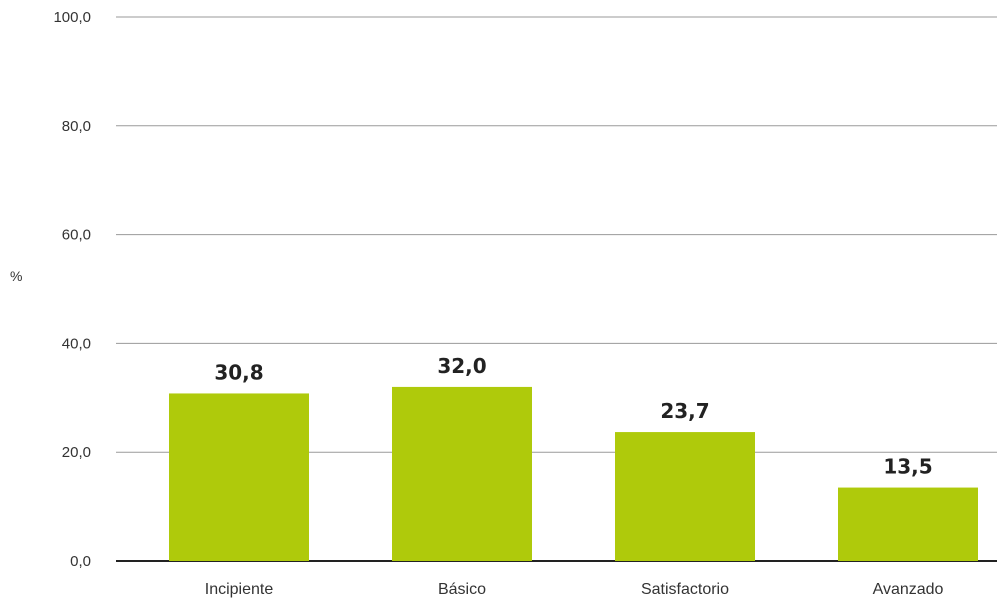 The image size is (999, 601). I want to click on y-tick-label: 80,0, so click(76, 126).